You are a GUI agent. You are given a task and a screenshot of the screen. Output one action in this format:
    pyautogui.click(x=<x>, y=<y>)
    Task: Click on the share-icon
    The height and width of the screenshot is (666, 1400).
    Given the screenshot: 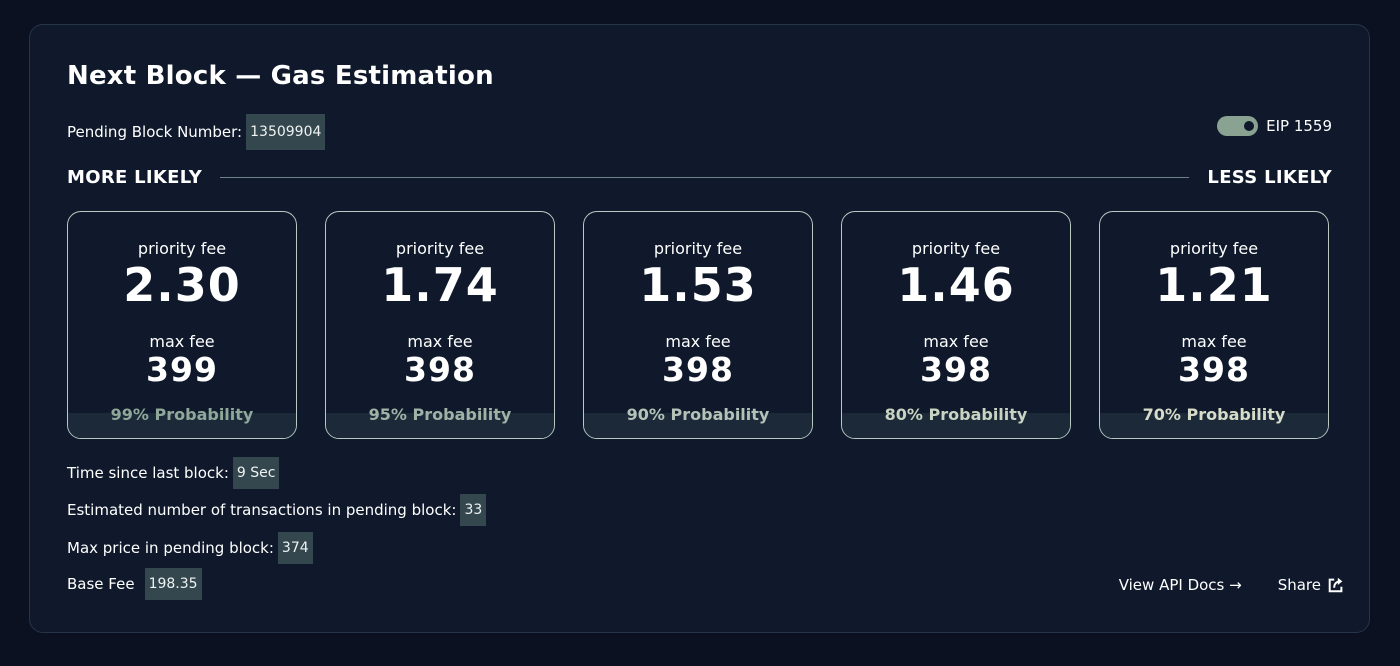 What is the action you would take?
    pyautogui.click(x=1335, y=585)
    